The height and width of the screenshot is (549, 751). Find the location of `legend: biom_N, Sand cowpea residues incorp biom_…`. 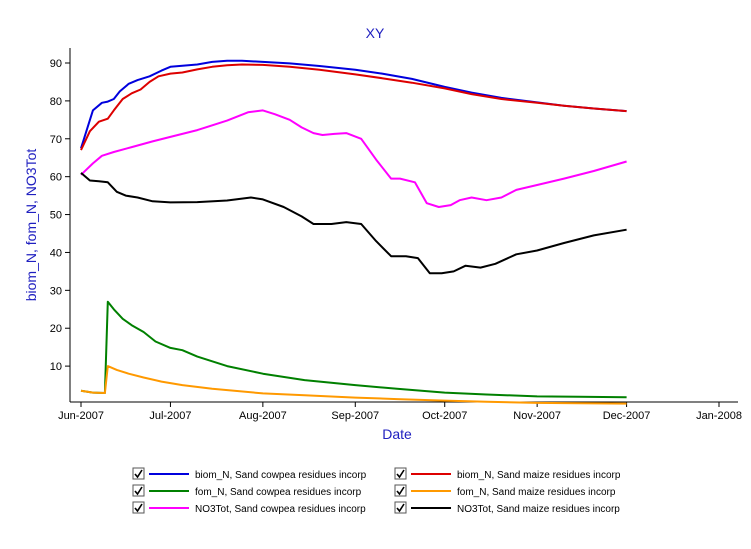

legend: biom_N, Sand cowpea residues incorp biom_… is located at coordinates (376, 491).